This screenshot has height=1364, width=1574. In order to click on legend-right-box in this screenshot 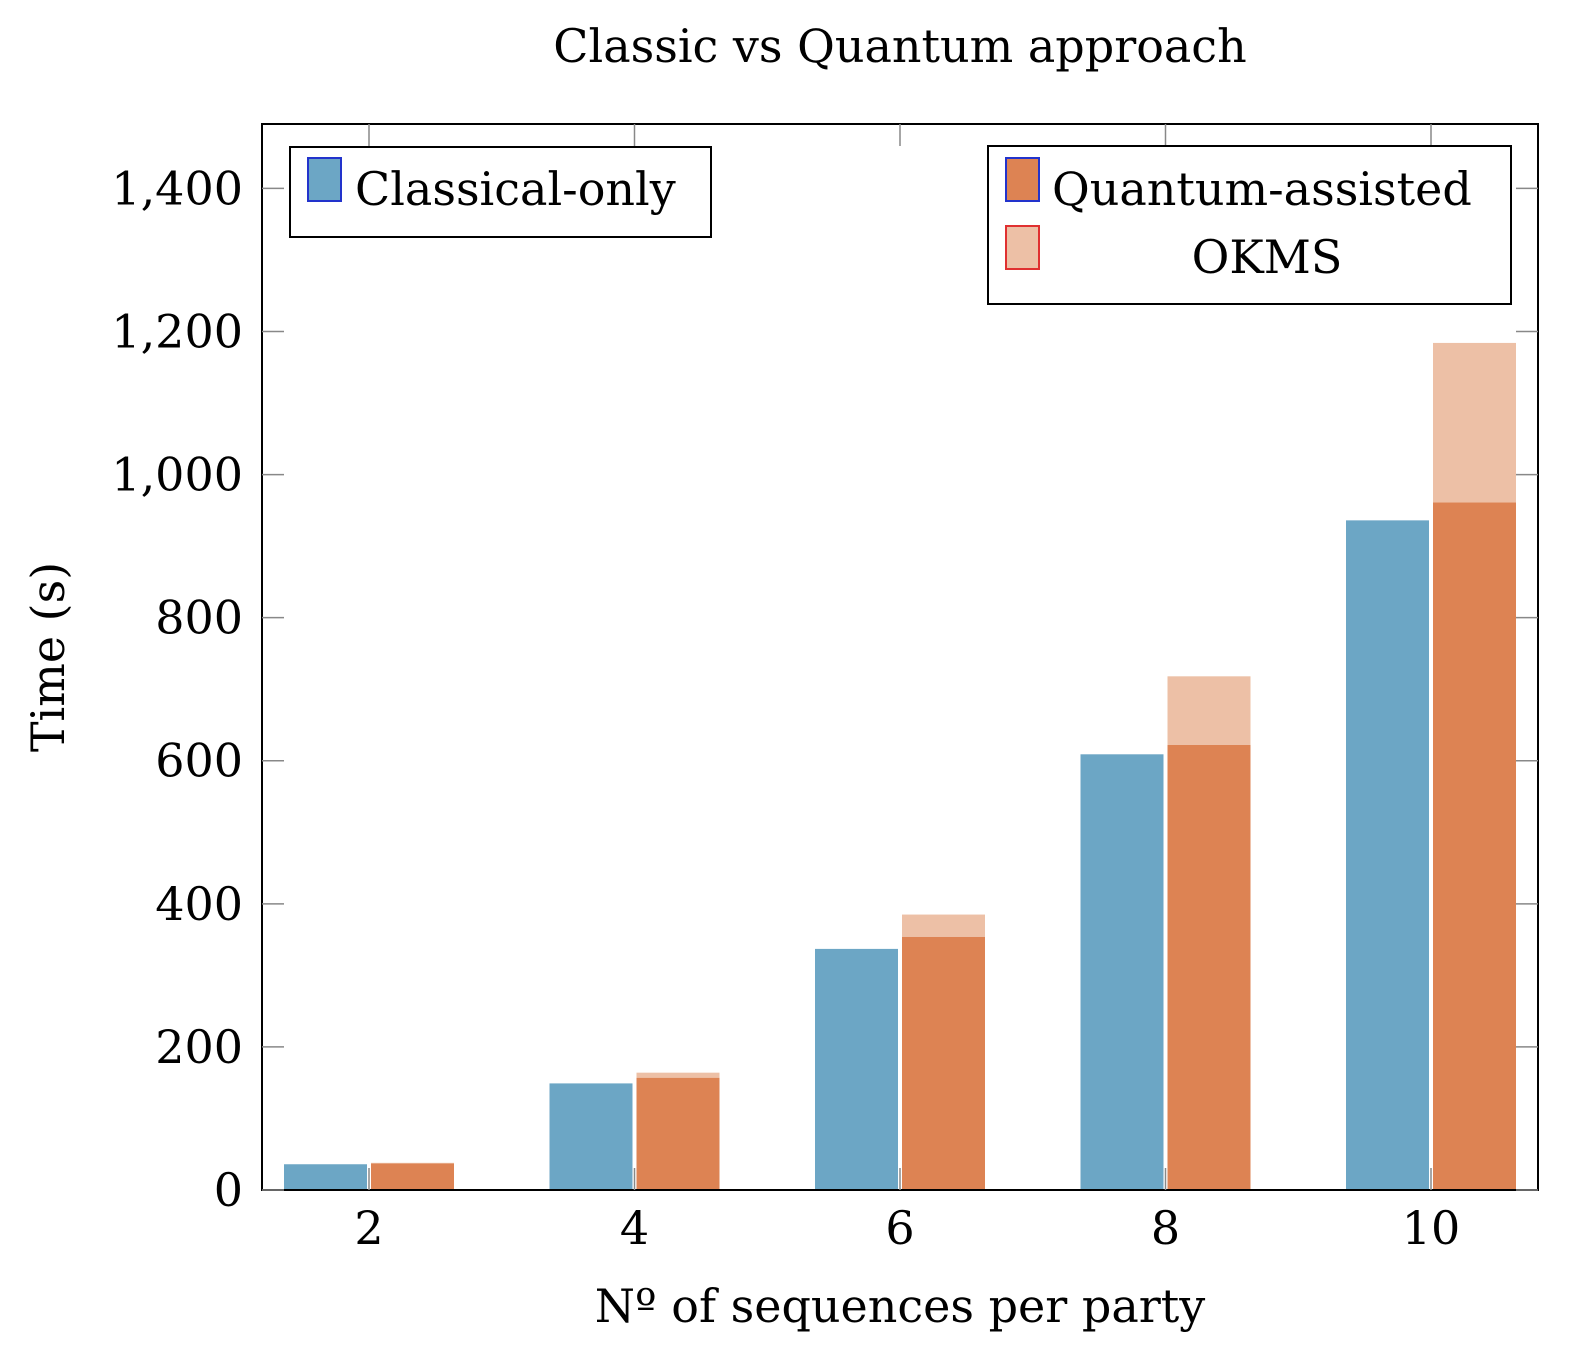, I will do `click(1249, 225)`.